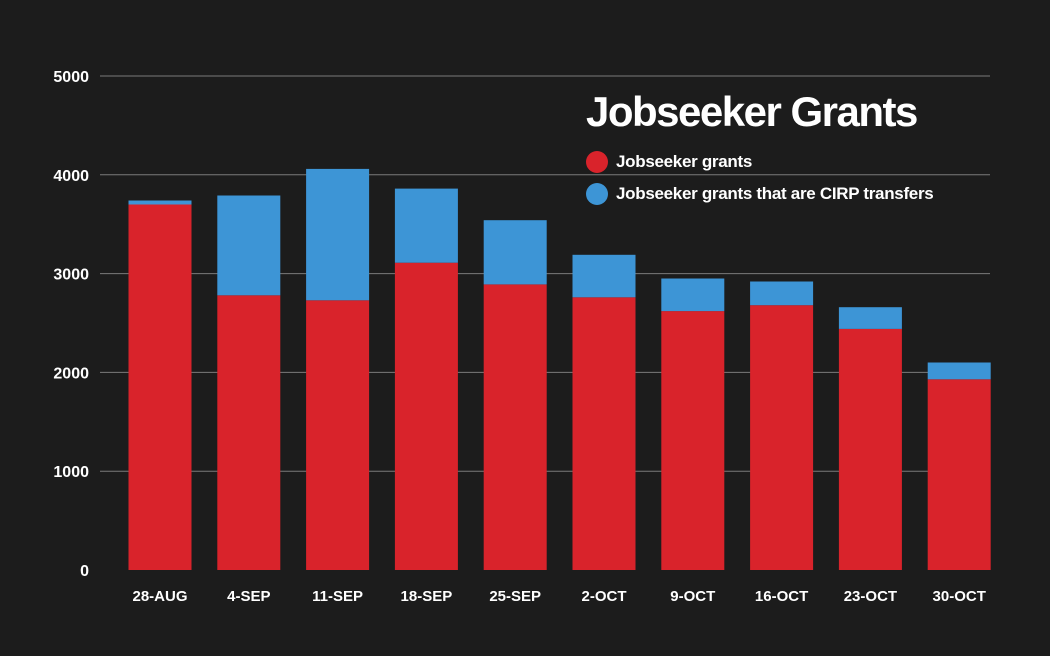 The width and height of the screenshot is (1050, 656). Describe the element at coordinates (692, 596) in the screenshot. I see `x-tick-label: 9-OCT` at that location.